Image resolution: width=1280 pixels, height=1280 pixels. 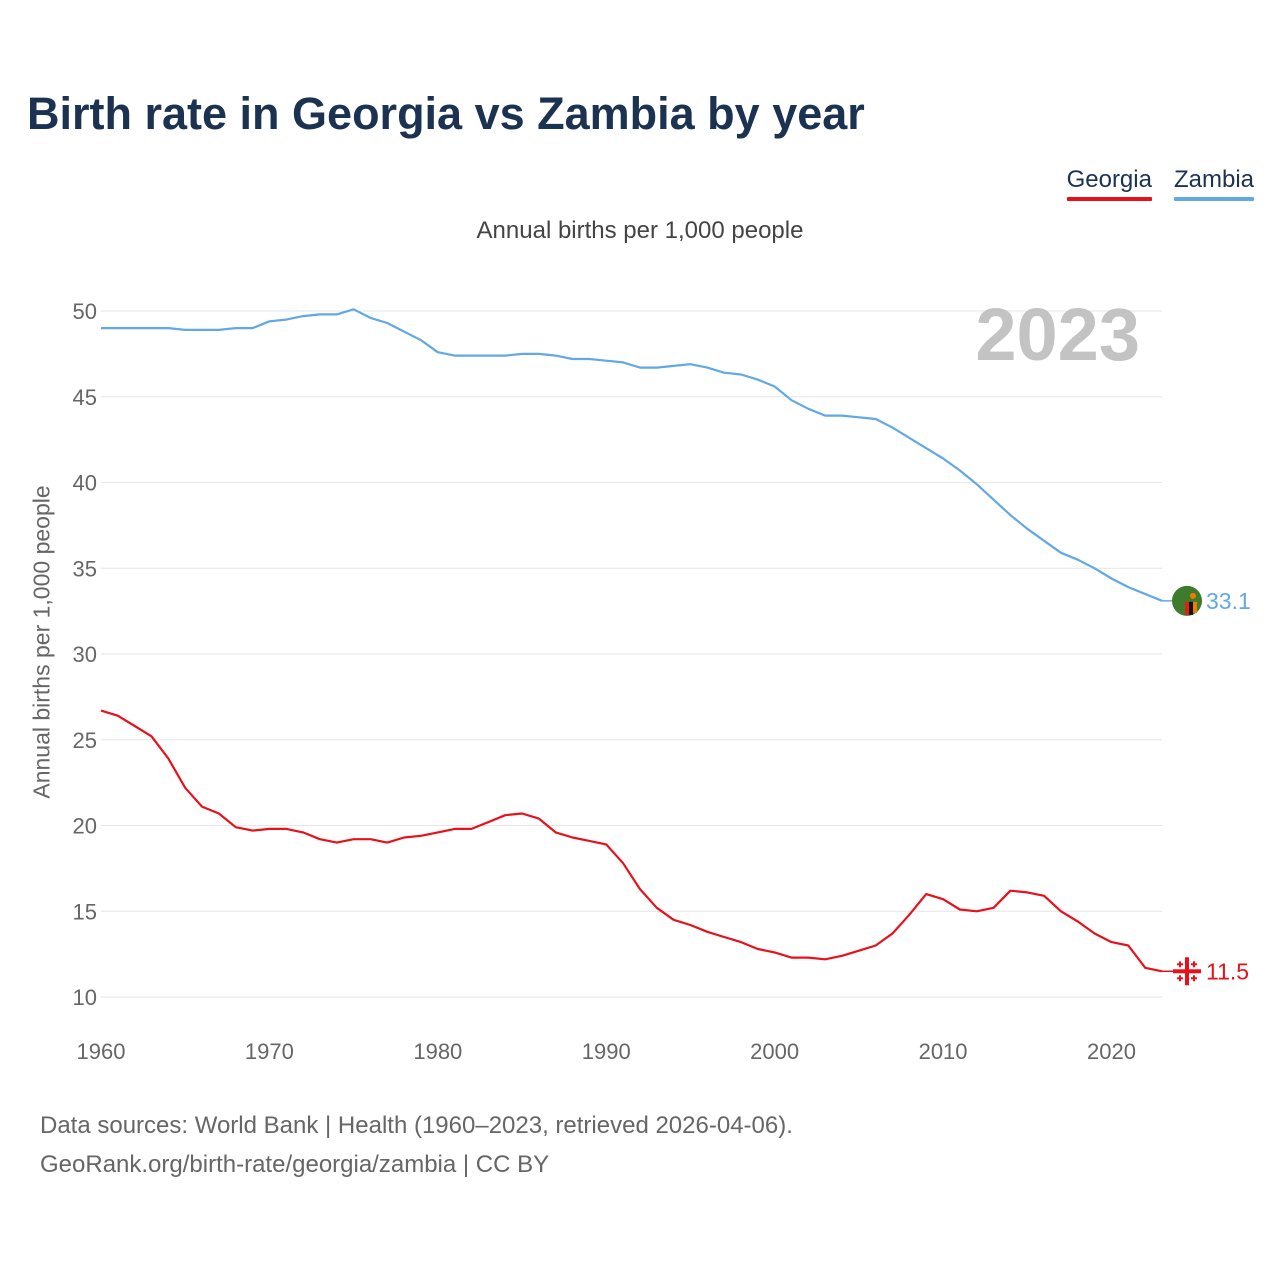 I want to click on legend-label-georgia: Georgia, so click(x=1109, y=179).